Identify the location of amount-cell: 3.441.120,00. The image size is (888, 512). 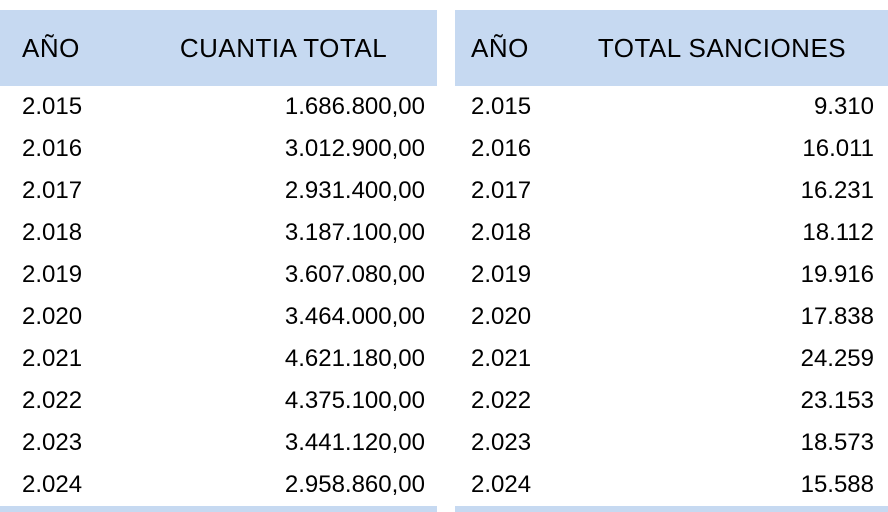
(354, 442).